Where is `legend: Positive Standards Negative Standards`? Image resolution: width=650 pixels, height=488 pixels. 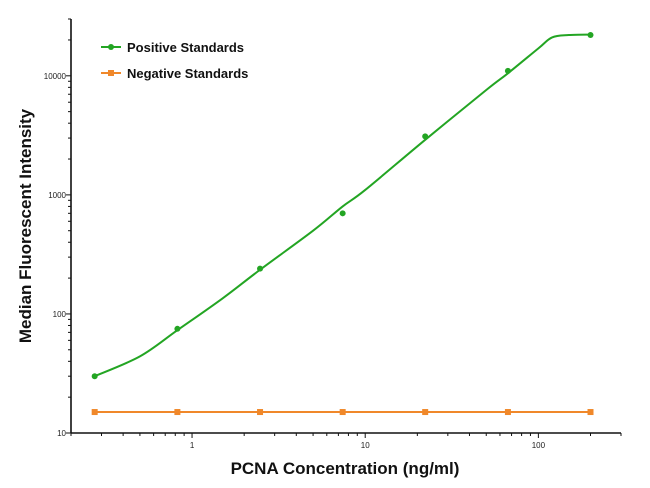
legend: Positive Standards Negative Standards is located at coordinates (174, 60).